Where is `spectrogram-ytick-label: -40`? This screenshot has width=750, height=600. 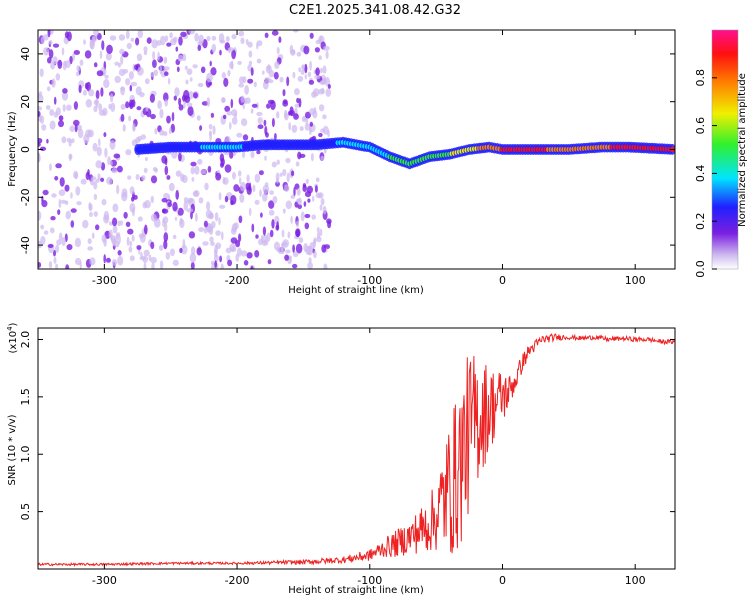 spectrogram-ytick-label: -40 is located at coordinates (25, 245).